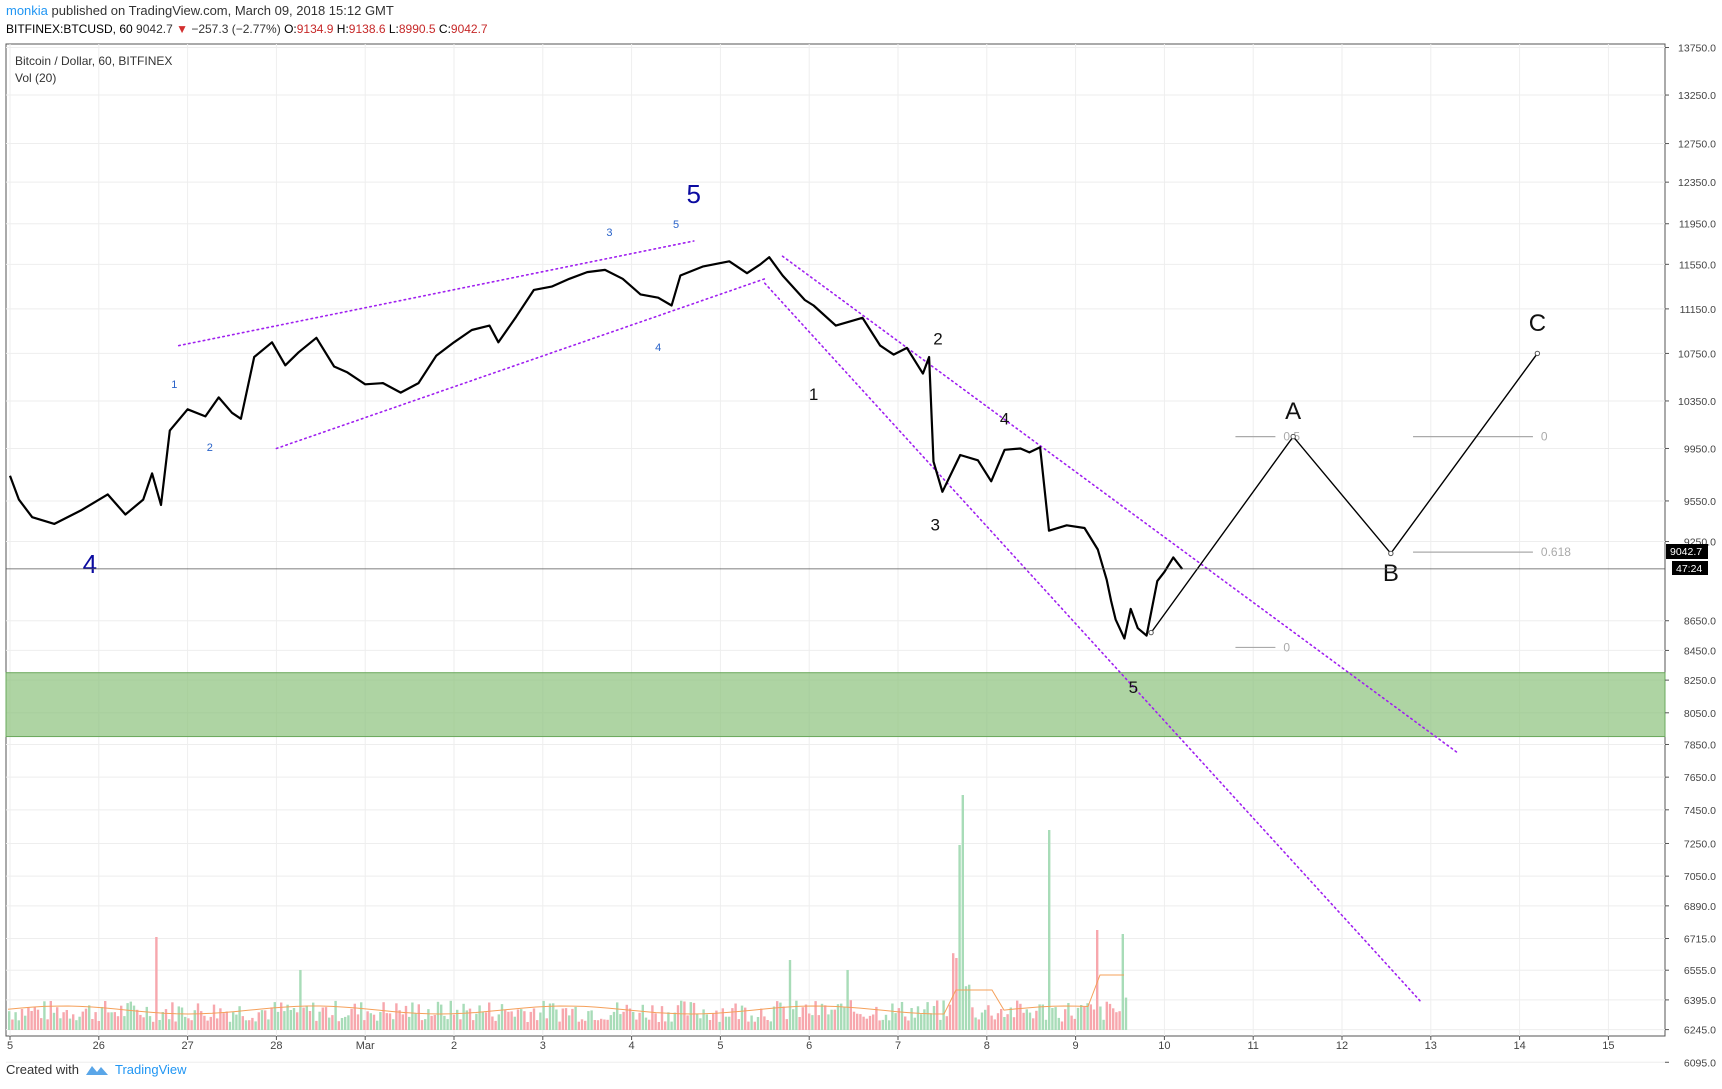  I want to click on x-tick-label: Mar, so click(365, 1046).